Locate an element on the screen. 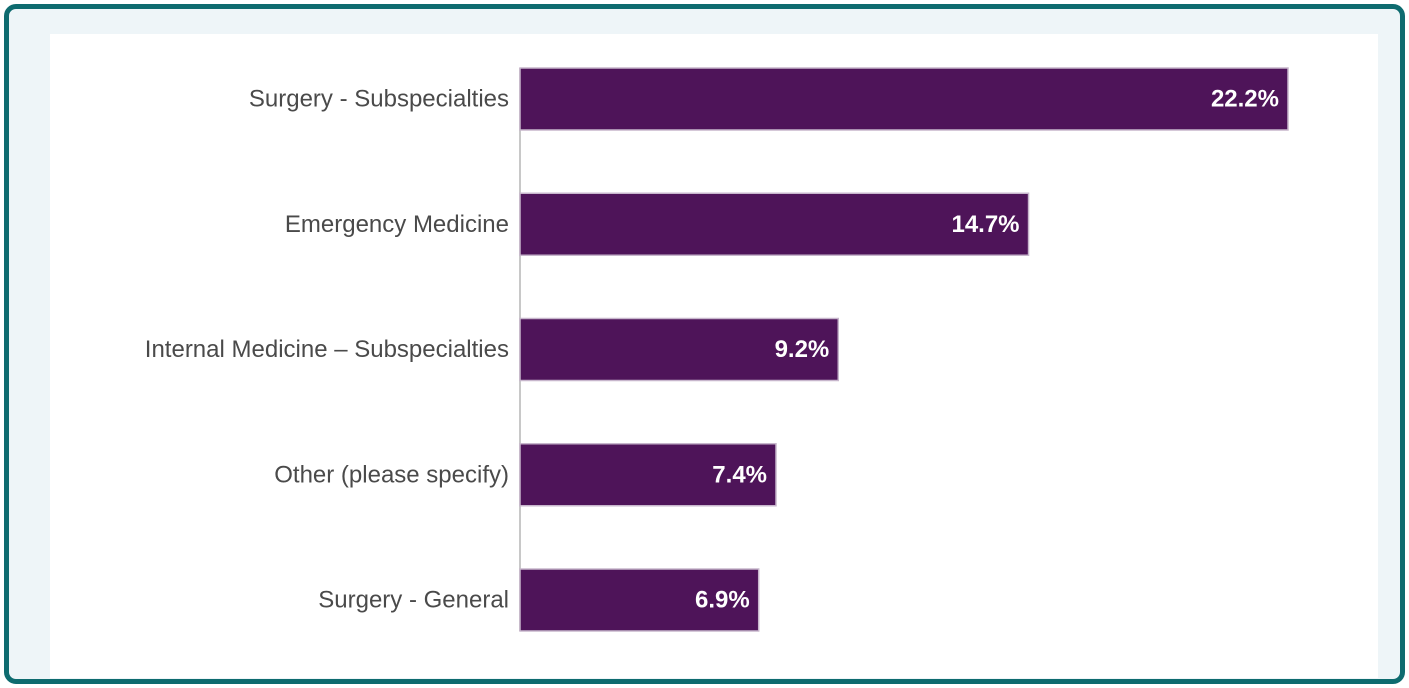 This screenshot has width=1409, height=688. category-label-4: Surgery - General is located at coordinates (413, 600).